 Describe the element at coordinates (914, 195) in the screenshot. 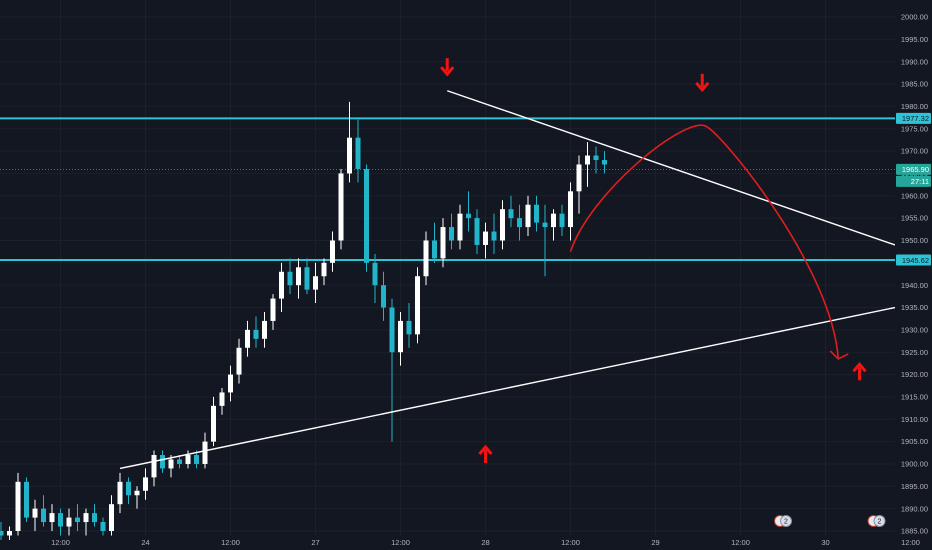

I see `price-tick-label: 1960.00` at that location.